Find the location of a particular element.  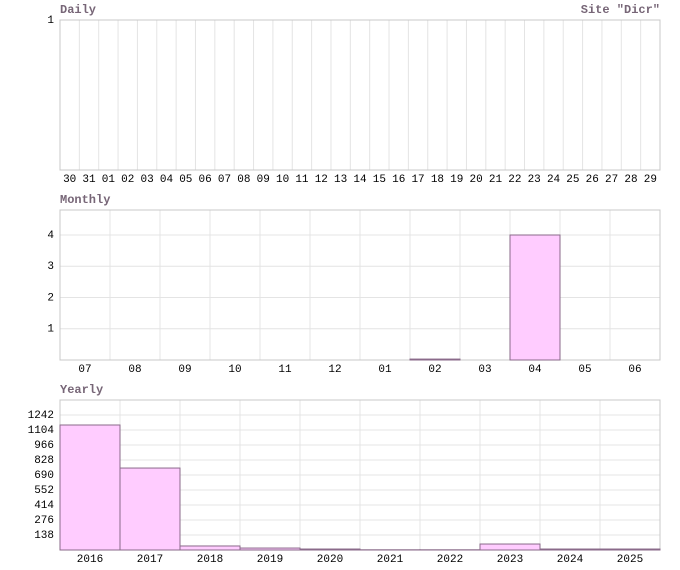

x-tick-label: 2017 is located at coordinates (150, 560).